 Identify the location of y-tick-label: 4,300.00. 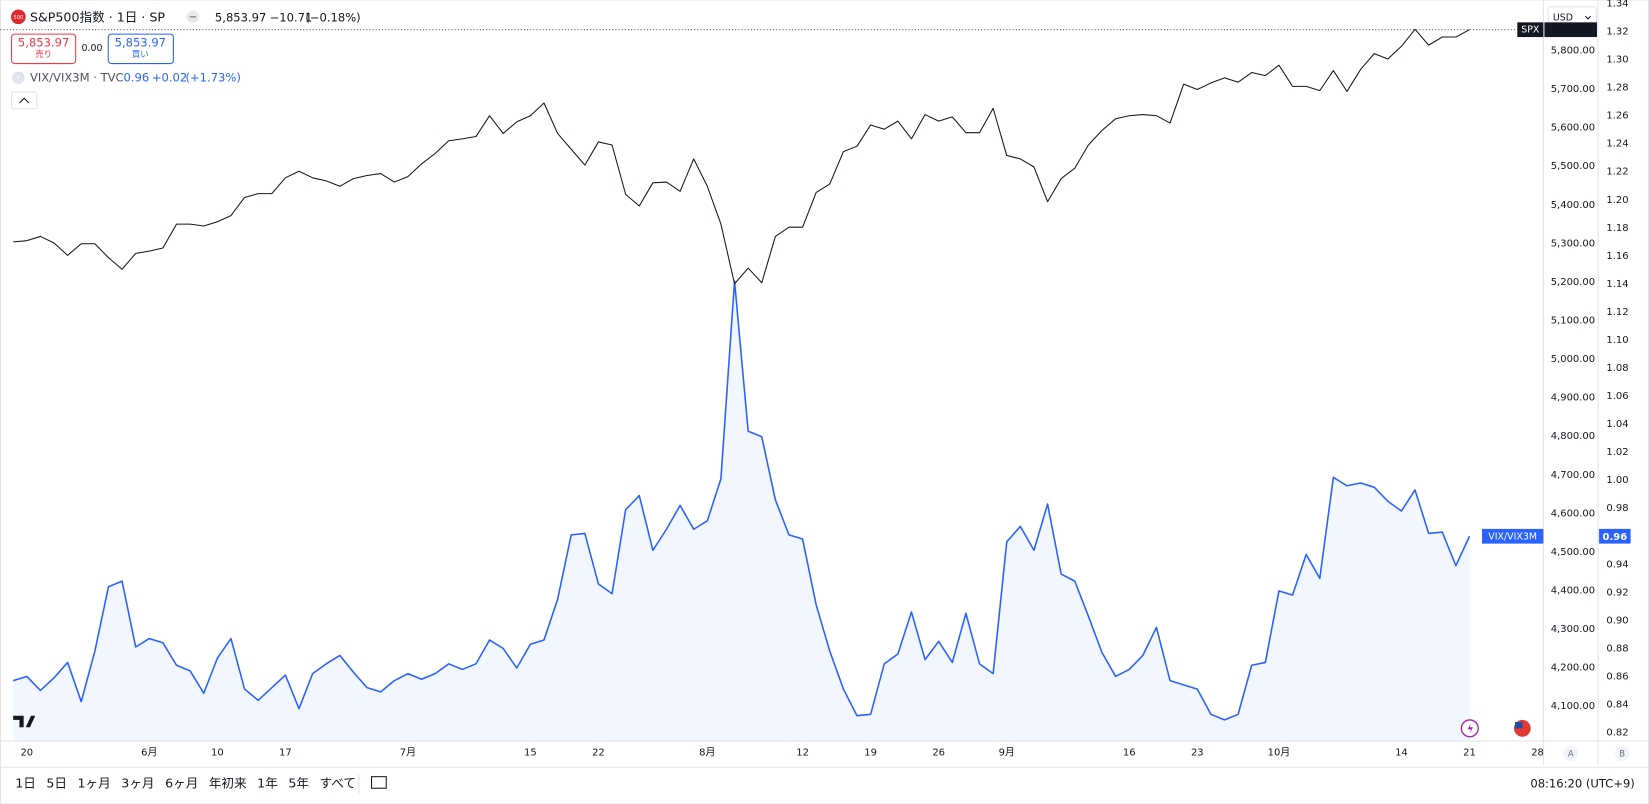
(1573, 629).